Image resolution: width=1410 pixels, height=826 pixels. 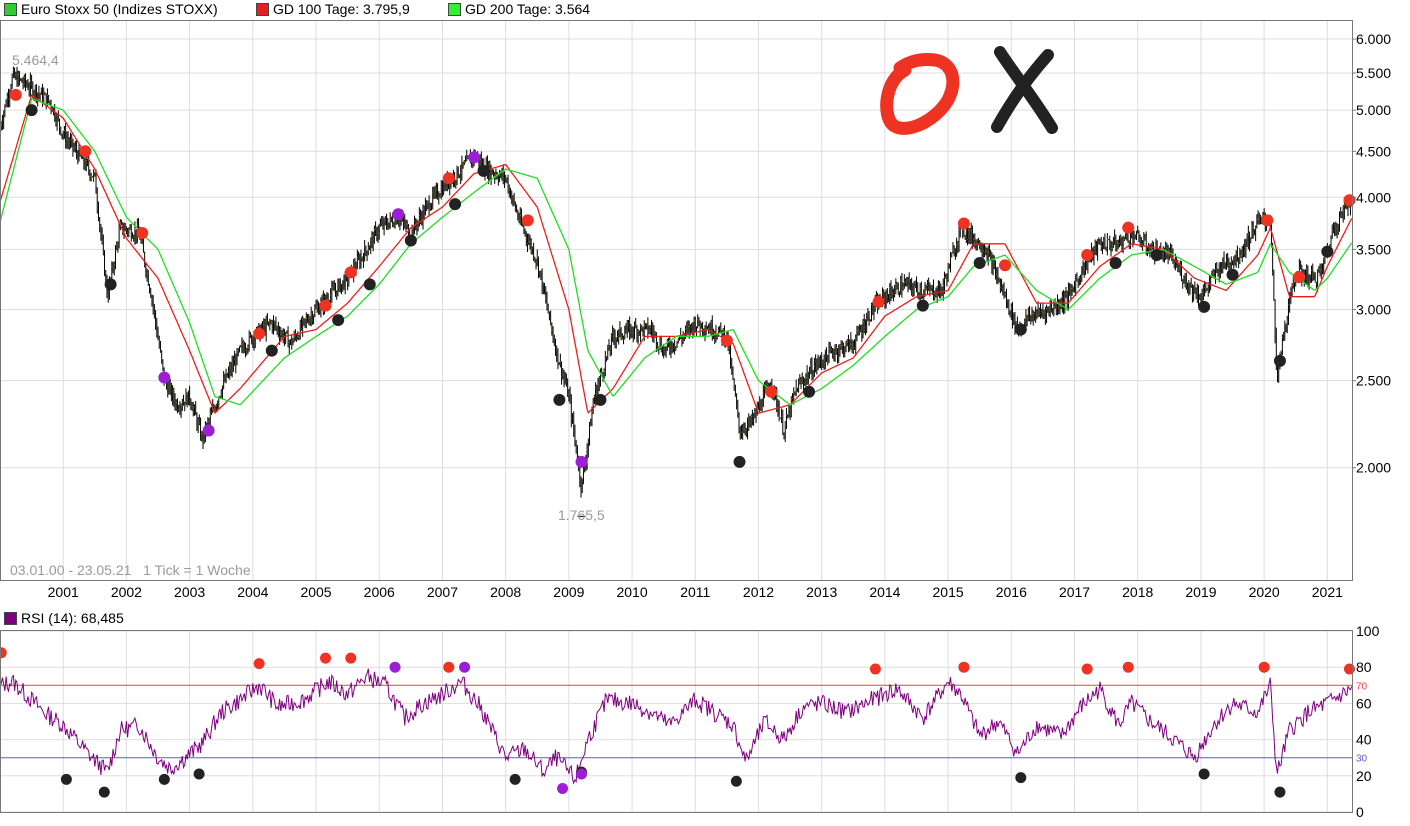 I want to click on legend-rsi-label: RSI (14): 68,485, so click(x=72, y=618).